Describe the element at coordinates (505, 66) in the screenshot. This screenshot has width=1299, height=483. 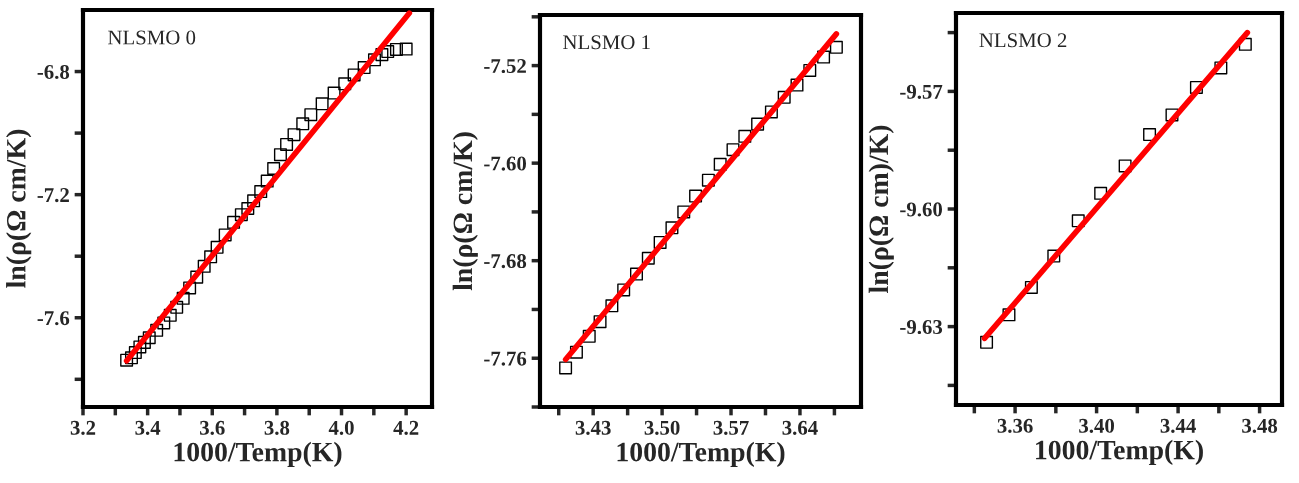
I see `y-tick-label: -7.52` at that location.